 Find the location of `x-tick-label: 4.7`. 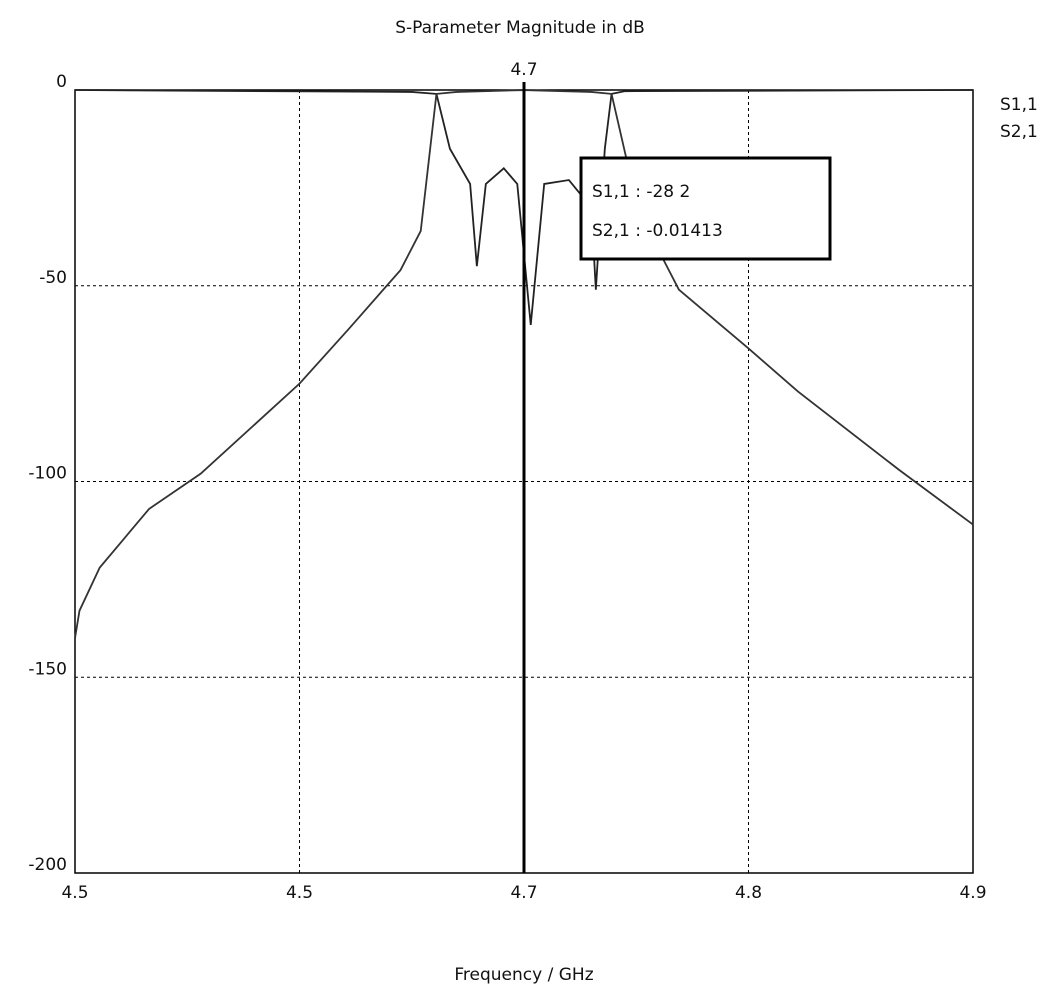

x-tick-label: 4.7 is located at coordinates (523, 893).